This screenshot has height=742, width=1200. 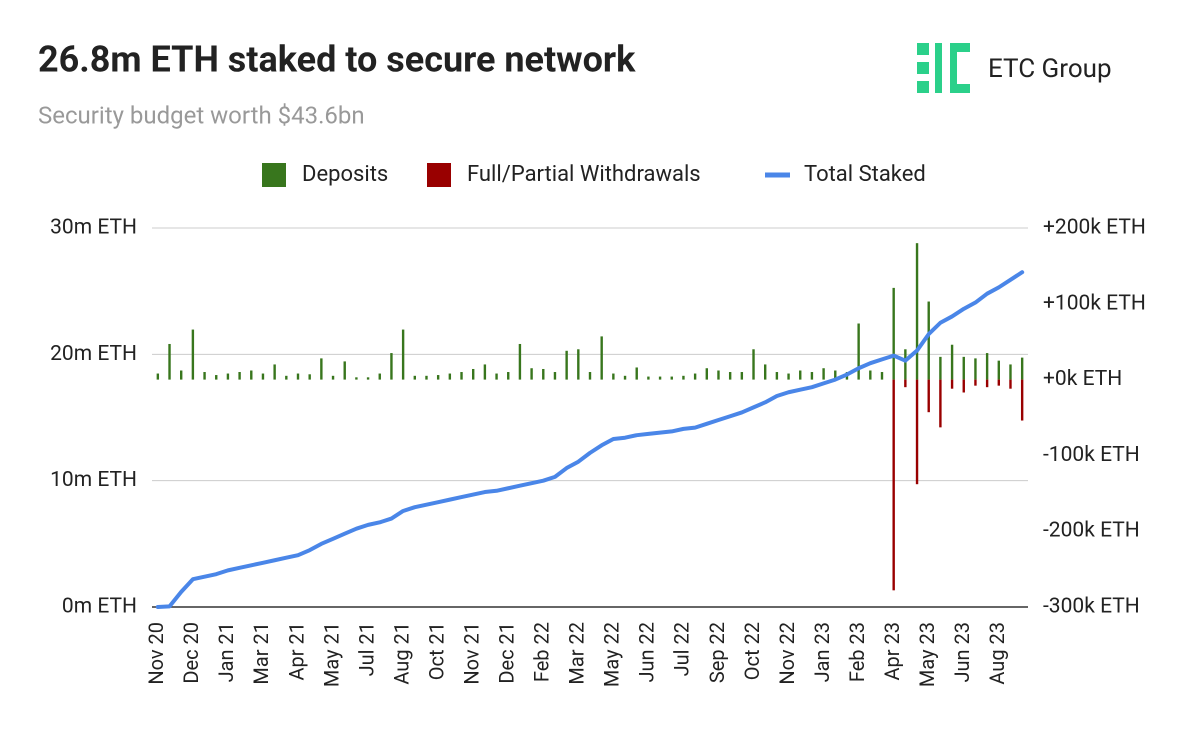 I want to click on y2-tick-label: -200k ETH, so click(x=1091, y=531).